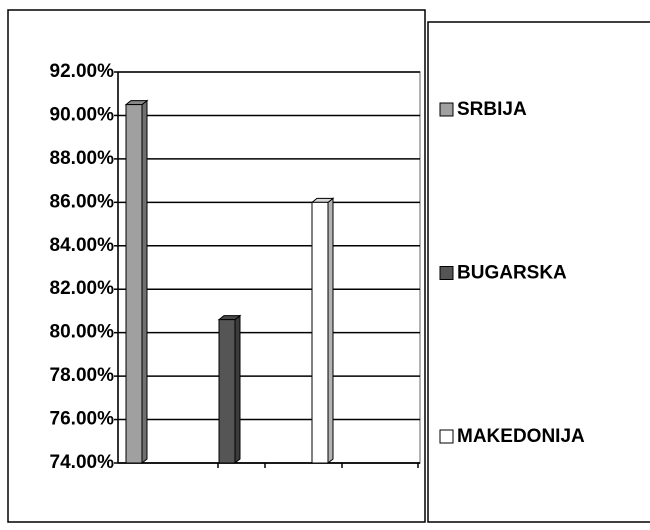  What do you see at coordinates (82, 332) in the screenshot?
I see `y-tick-label: 80.00%` at bounding box center [82, 332].